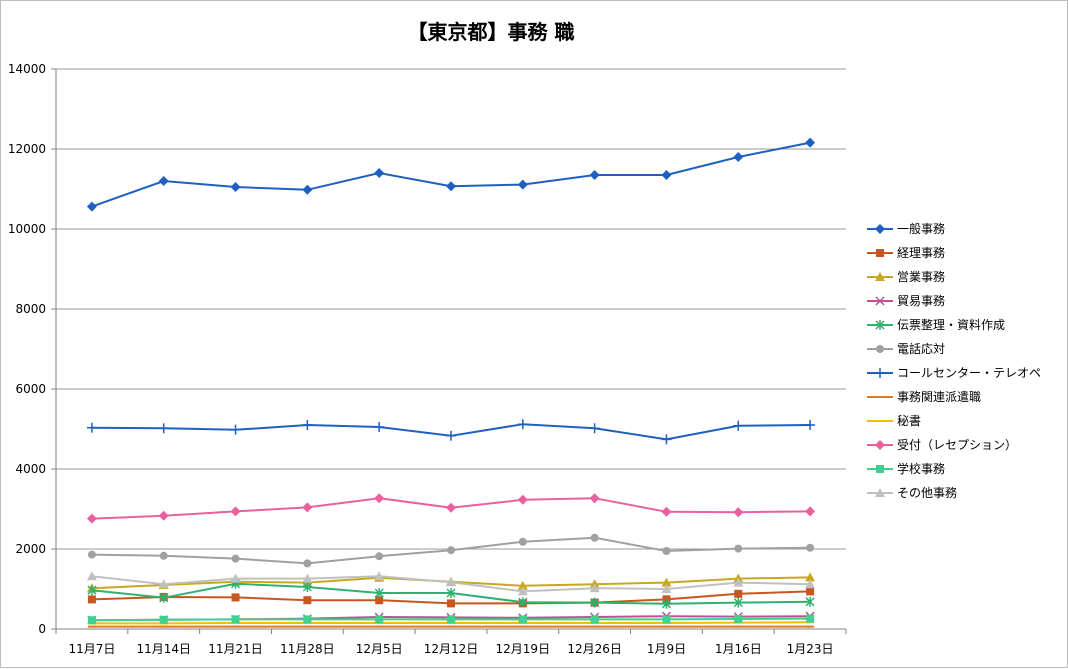  What do you see at coordinates (951, 324) in the screenshot?
I see `legend-label-4: 伝票整理・資料作成` at bounding box center [951, 324].